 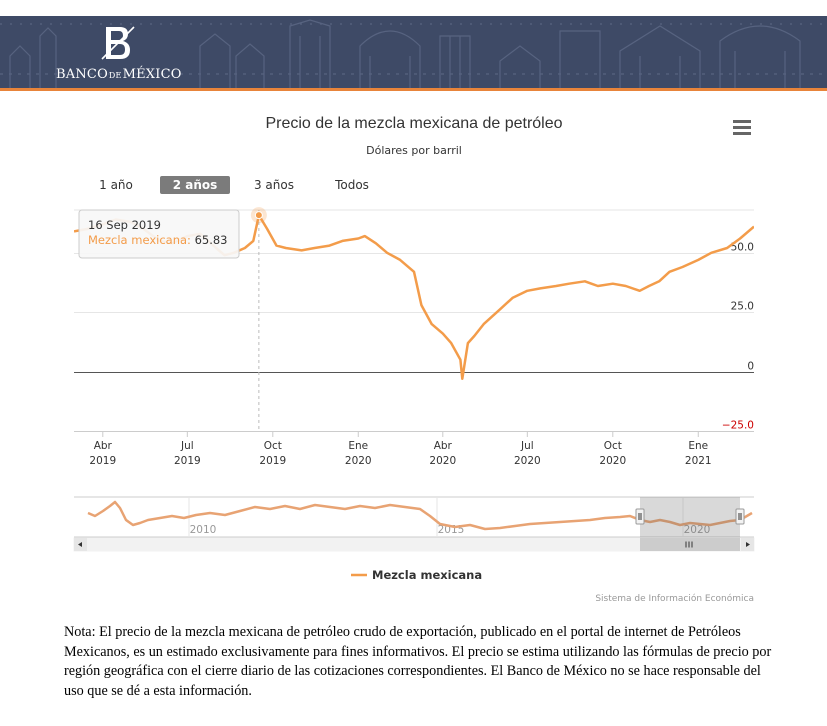 I want to click on range-button-2: 2 años, so click(x=195, y=185).